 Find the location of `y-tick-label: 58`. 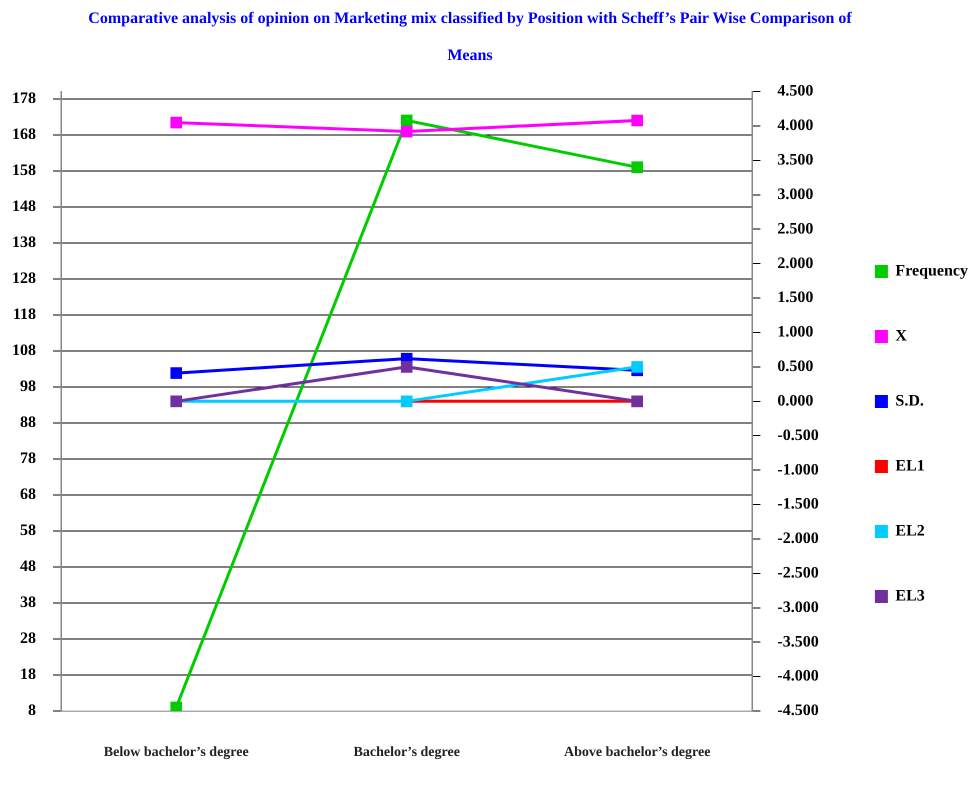

y-tick-label: 58 is located at coordinates (28, 531).